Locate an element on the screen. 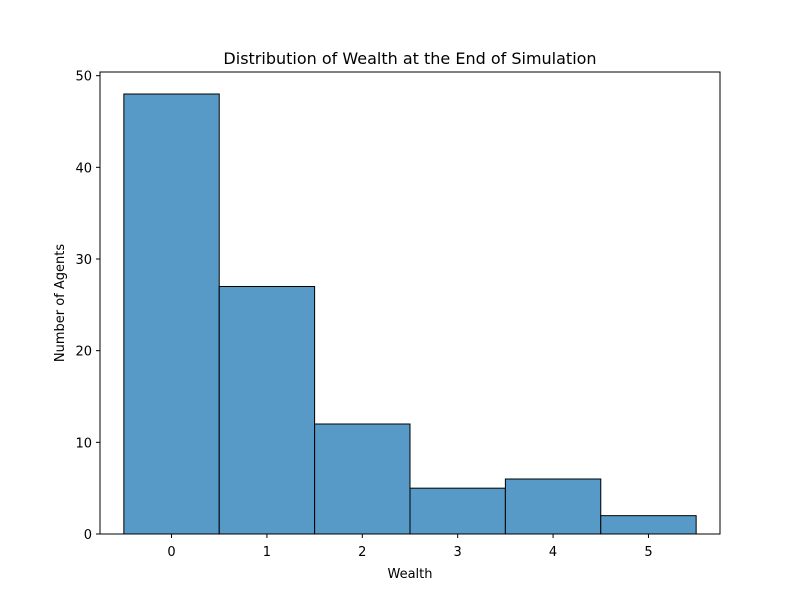 Image resolution: width=800 pixels, height=600 pixels. y-axis-label: Number of Agents is located at coordinates (60, 303).